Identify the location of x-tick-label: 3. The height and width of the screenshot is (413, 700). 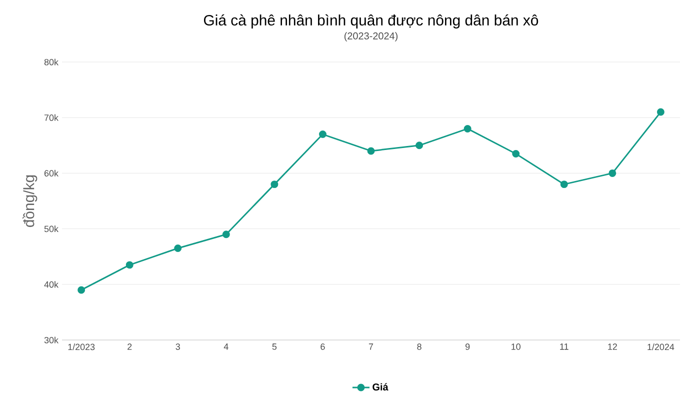
(178, 347).